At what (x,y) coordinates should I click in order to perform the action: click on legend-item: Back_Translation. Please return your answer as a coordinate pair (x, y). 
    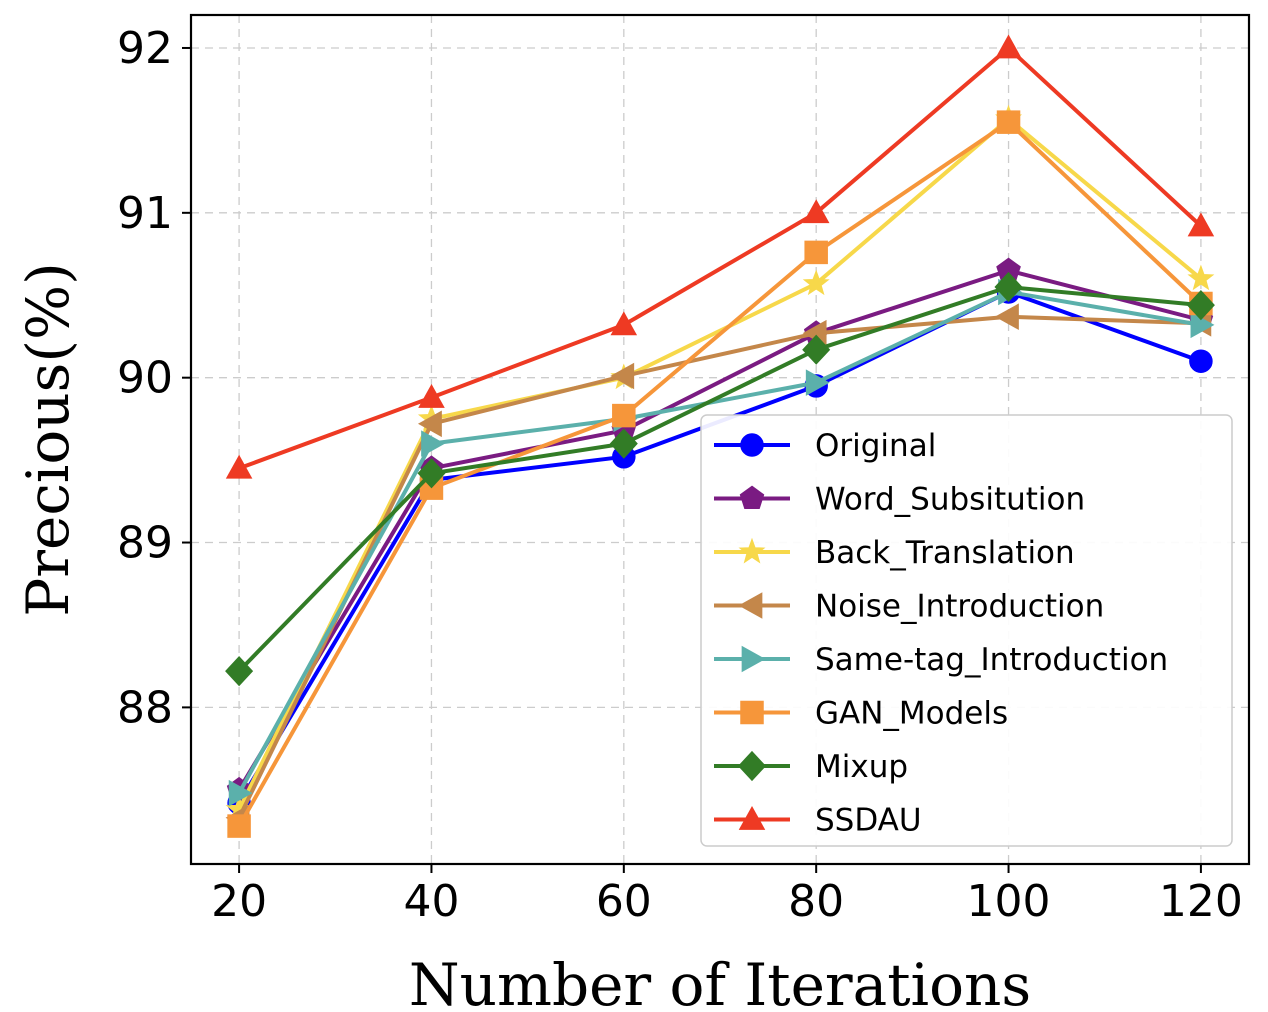
    Looking at the image, I should click on (894, 553).